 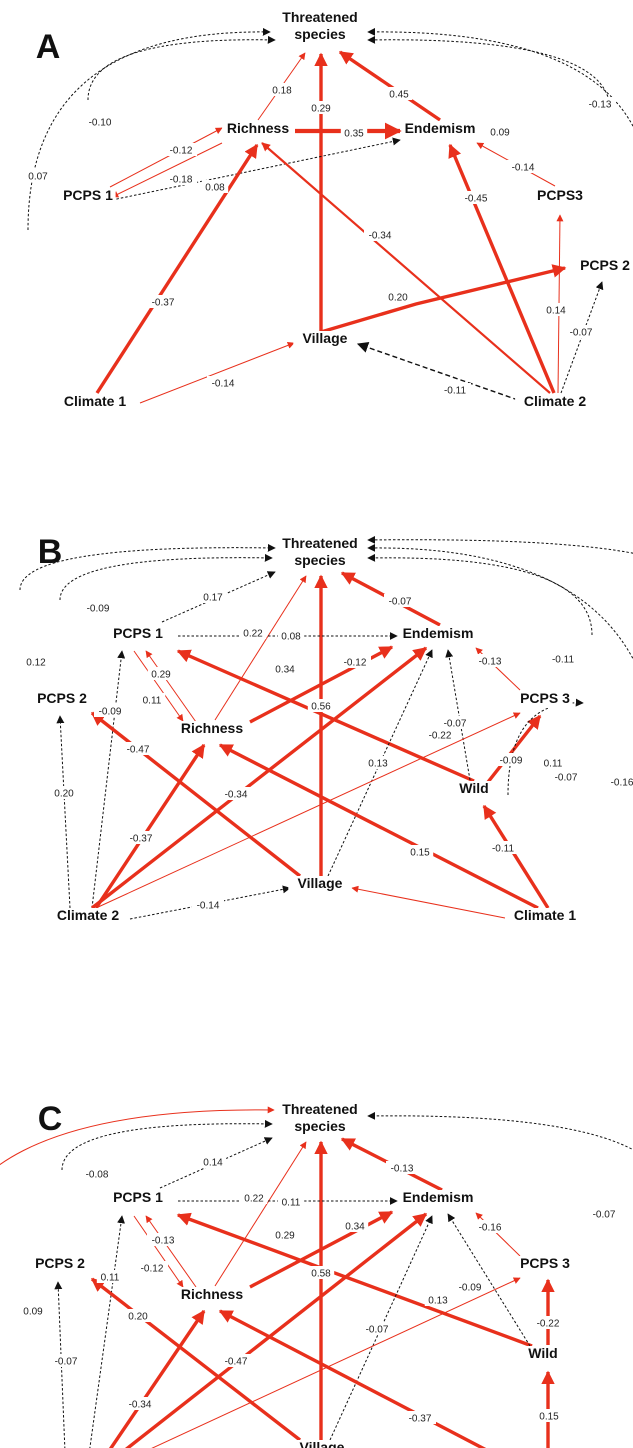 I want to click on coefficient-label: 0.13, so click(x=438, y=1301).